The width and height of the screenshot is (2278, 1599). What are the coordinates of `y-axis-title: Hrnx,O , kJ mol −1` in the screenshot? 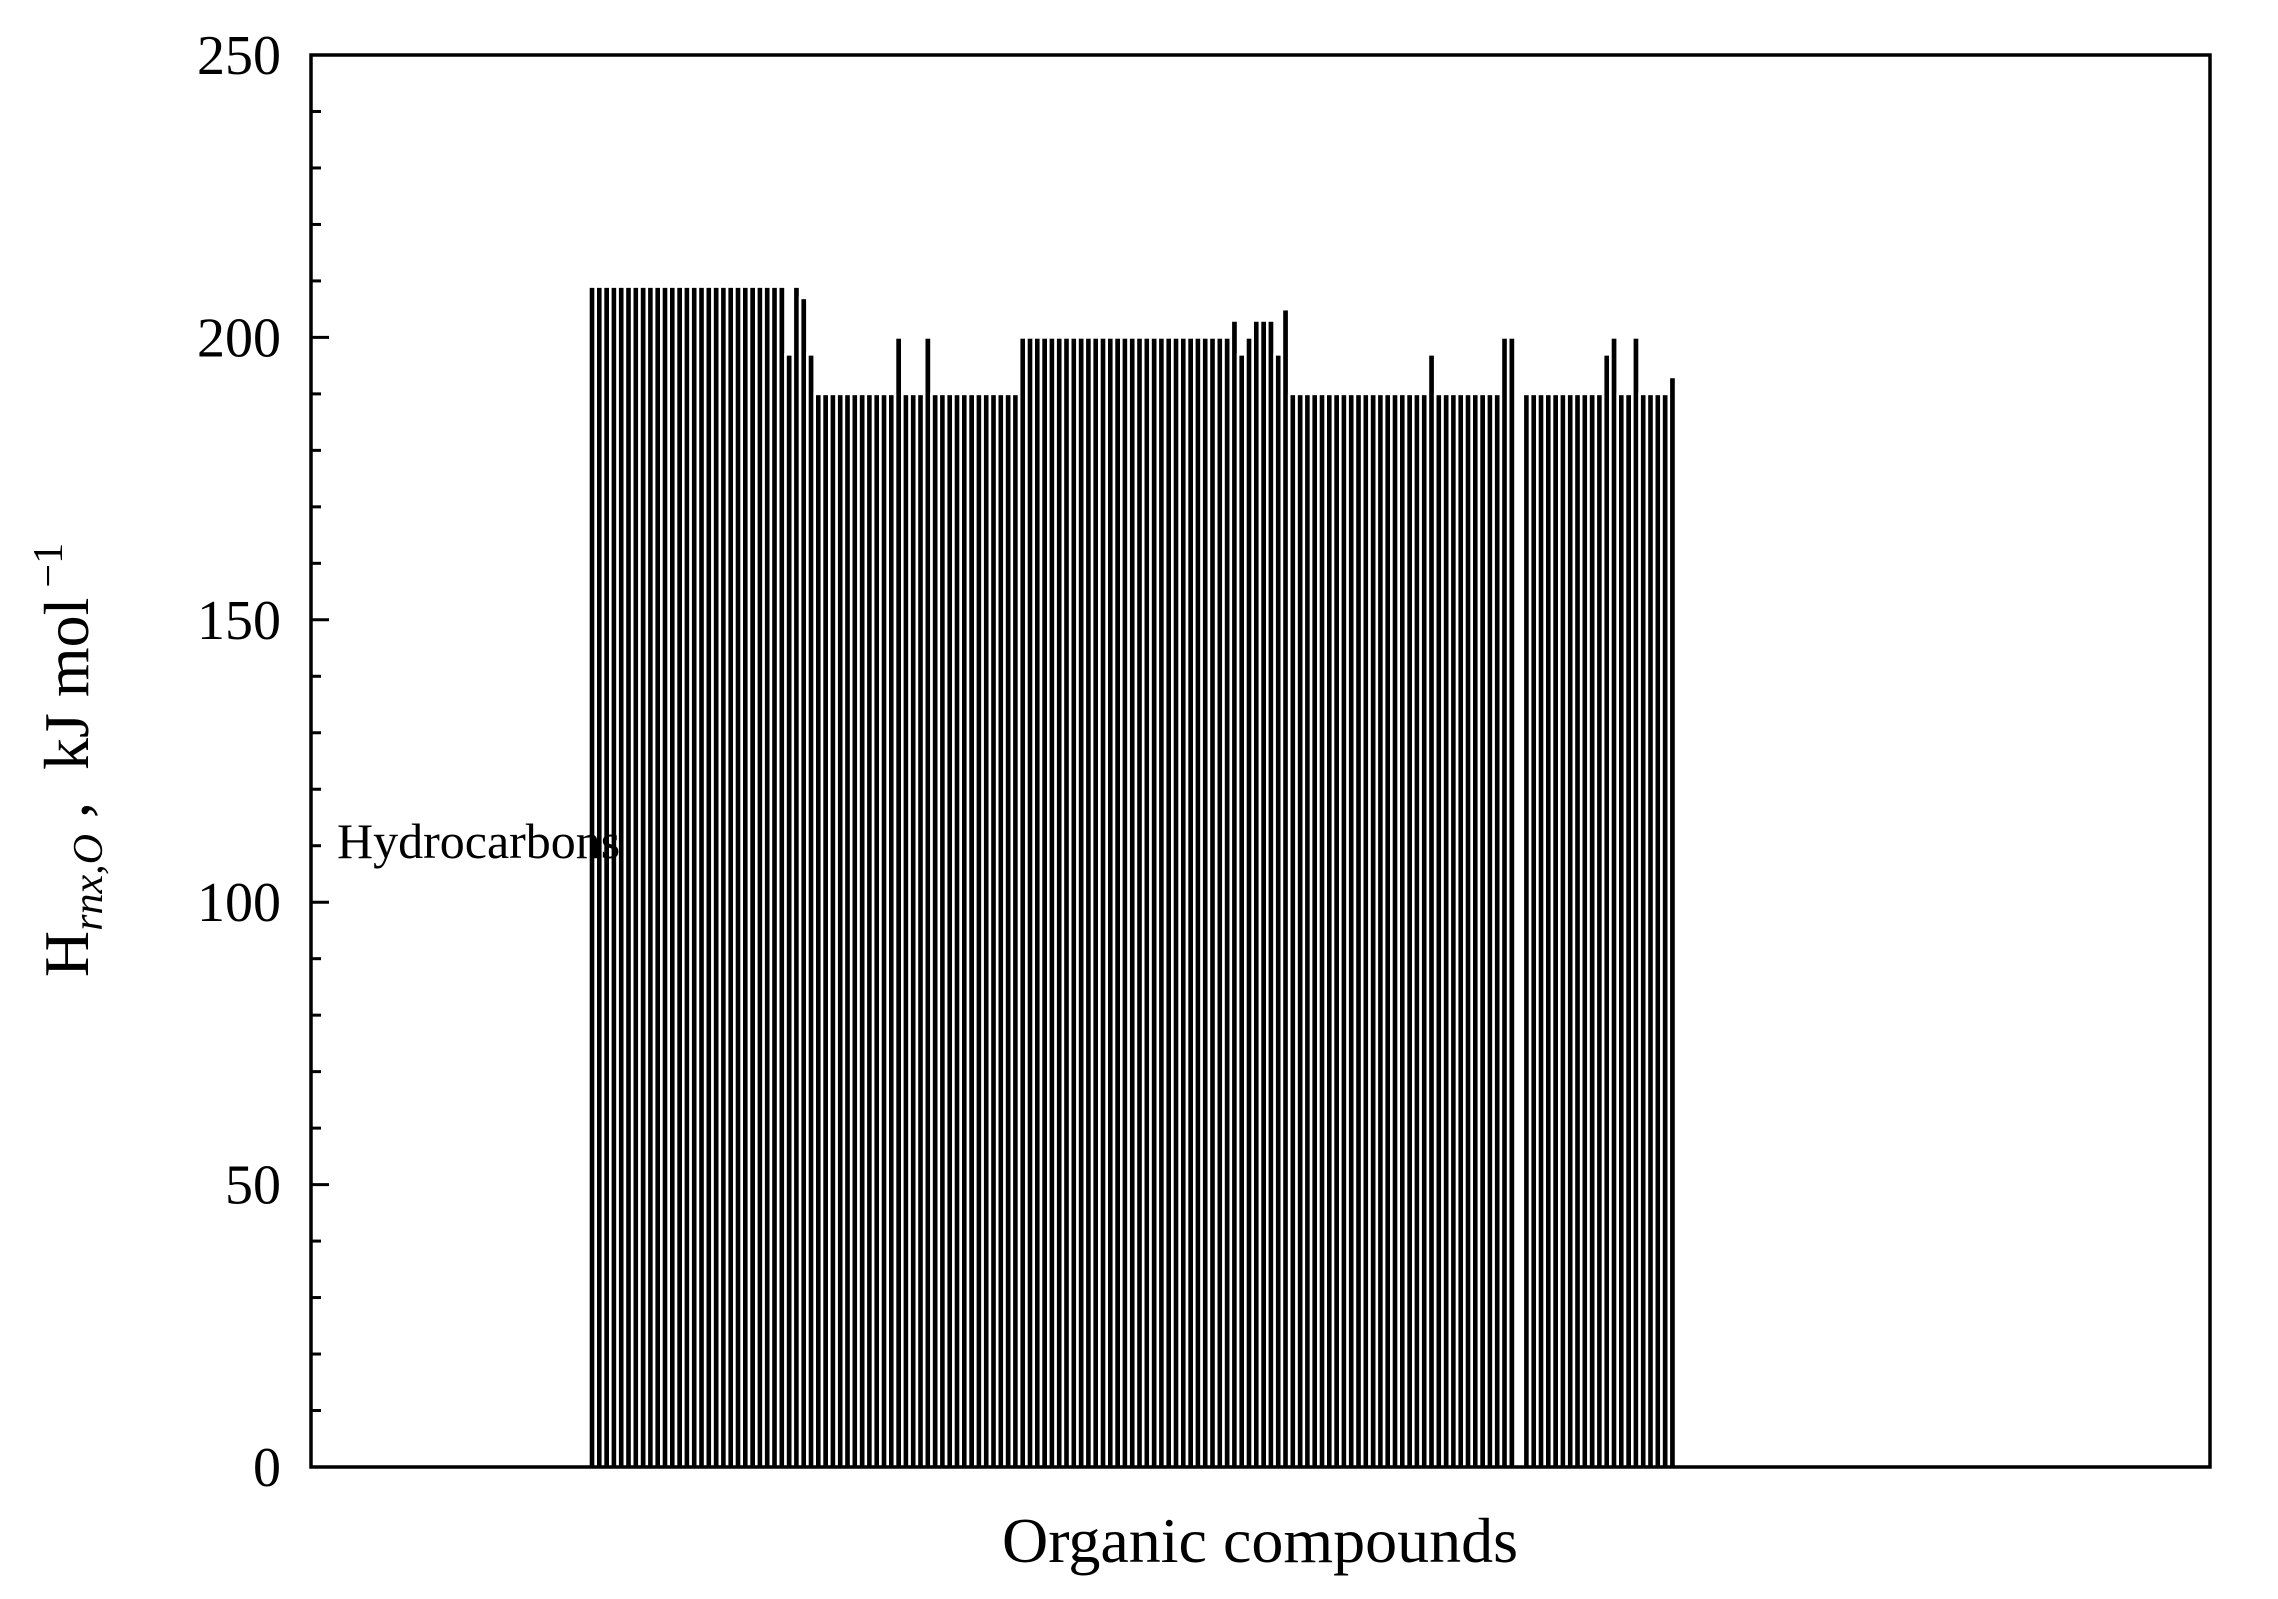 It's located at (69, 760).